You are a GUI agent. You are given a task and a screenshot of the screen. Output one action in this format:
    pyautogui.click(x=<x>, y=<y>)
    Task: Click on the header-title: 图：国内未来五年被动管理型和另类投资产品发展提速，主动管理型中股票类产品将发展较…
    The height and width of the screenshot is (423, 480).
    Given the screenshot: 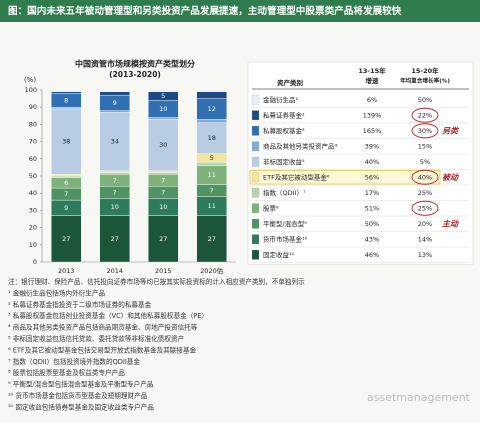 What is the action you would take?
    pyautogui.click(x=205, y=11)
    